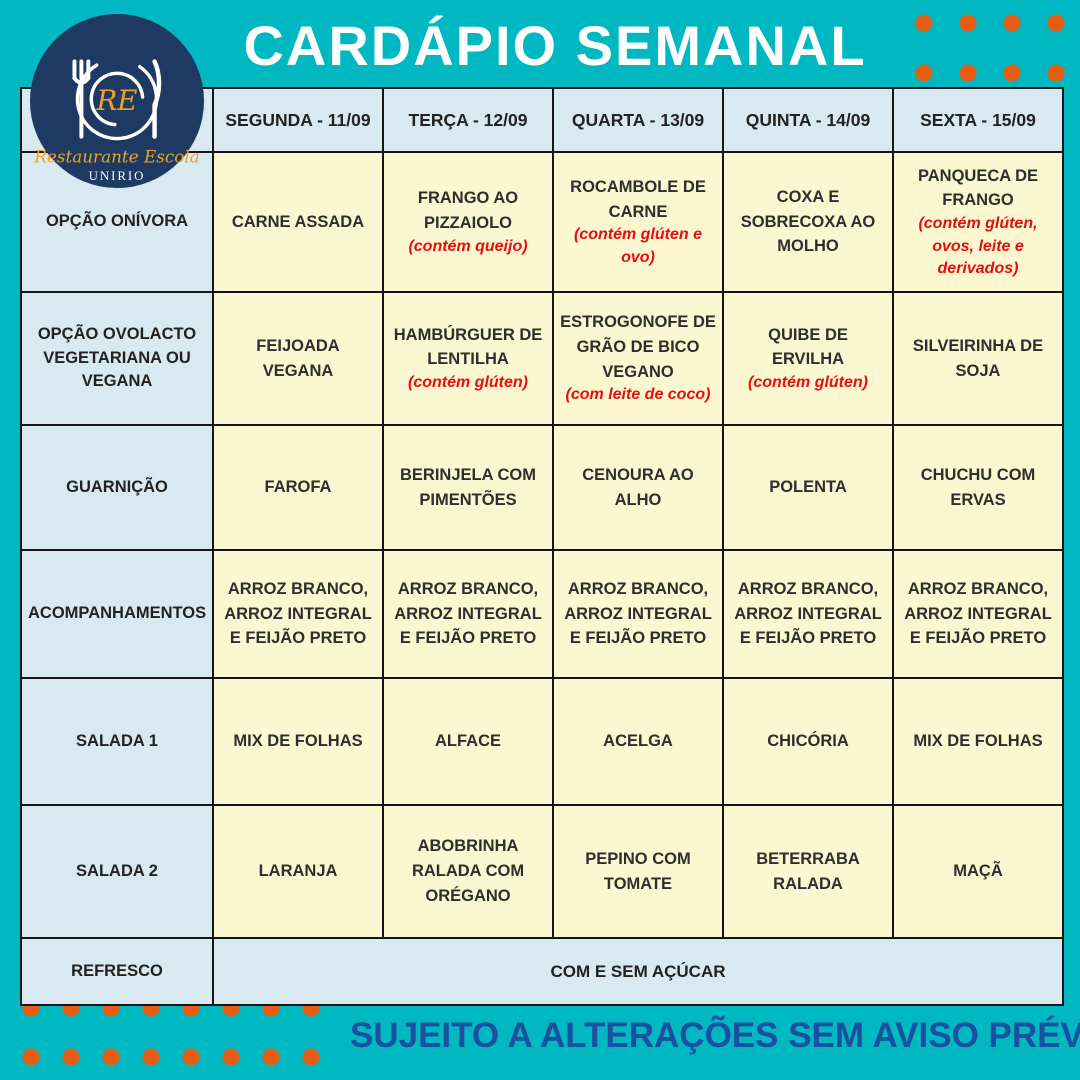 Image resolution: width=1080 pixels, height=1080 pixels. I want to click on menu-cell: FEIJOADA VEGANA, so click(298, 358).